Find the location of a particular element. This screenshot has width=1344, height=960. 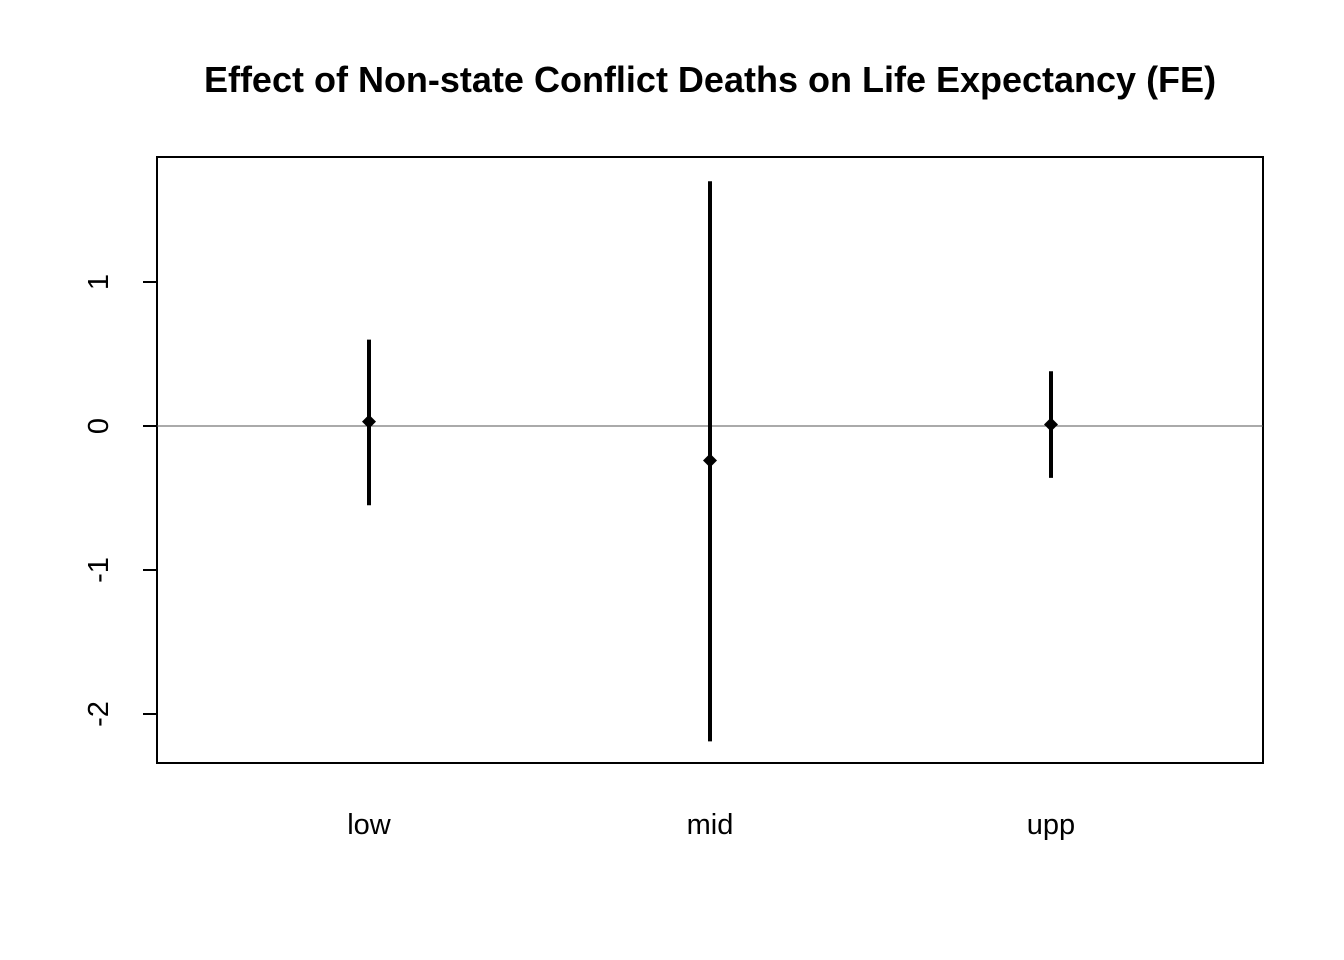

x-tick-label: mid is located at coordinates (710, 825).